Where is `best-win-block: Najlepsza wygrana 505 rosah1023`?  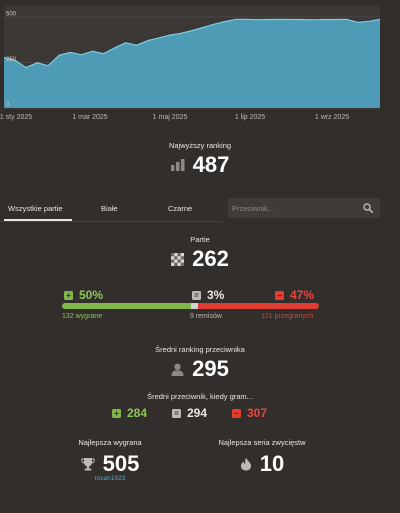 best-win-block: Najlepsza wygrana 505 rosah1023 is located at coordinates (110, 460).